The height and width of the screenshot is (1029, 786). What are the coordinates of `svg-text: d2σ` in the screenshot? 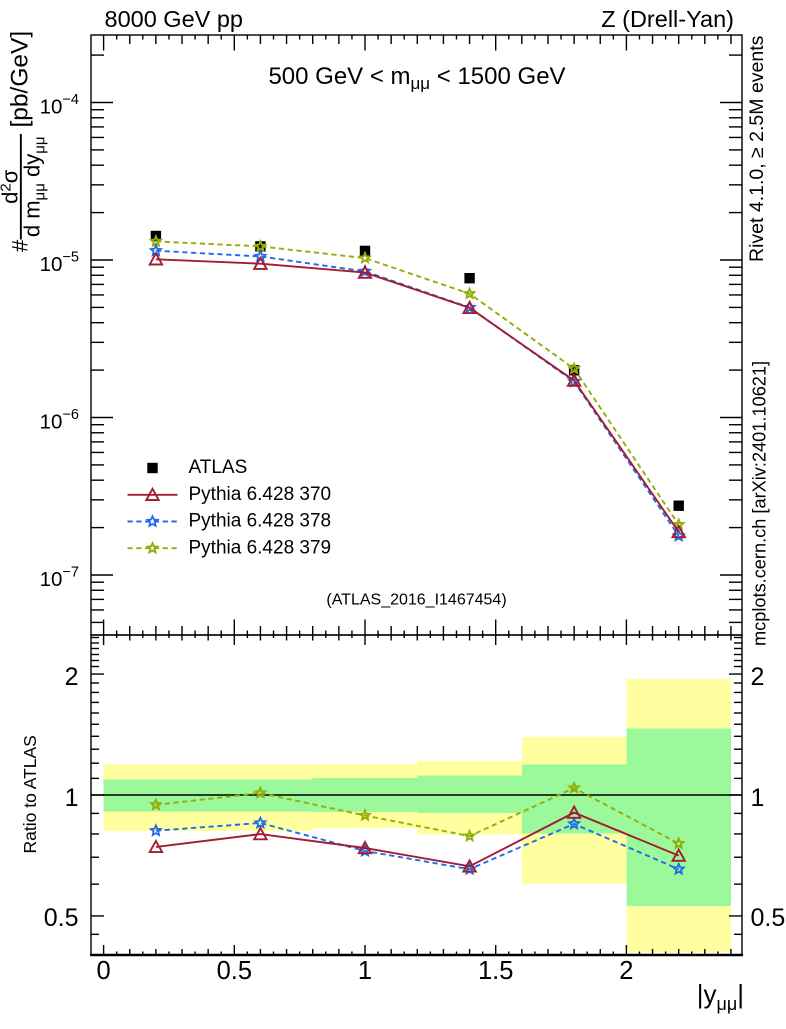 It's located at (11, 186).